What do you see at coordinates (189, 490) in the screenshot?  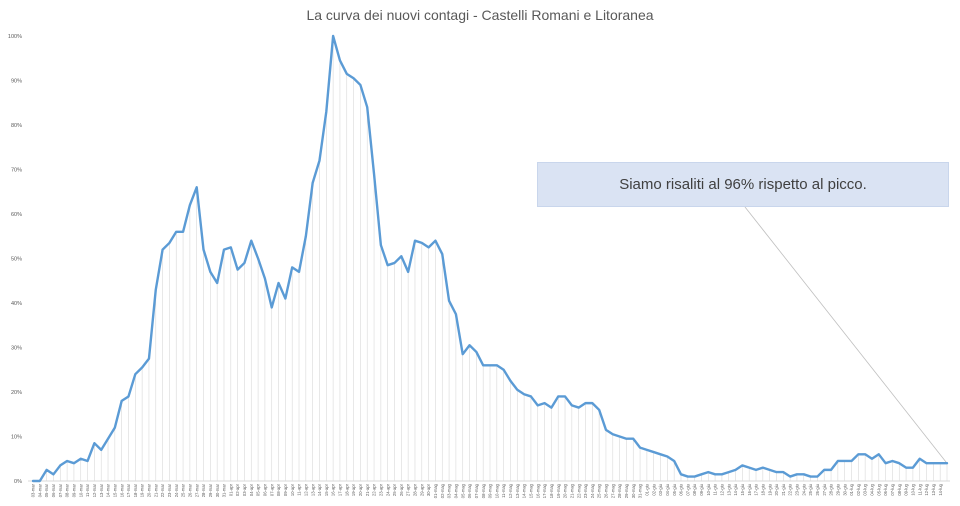 I see `x-tick-label: 26-mar` at bounding box center [189, 490].